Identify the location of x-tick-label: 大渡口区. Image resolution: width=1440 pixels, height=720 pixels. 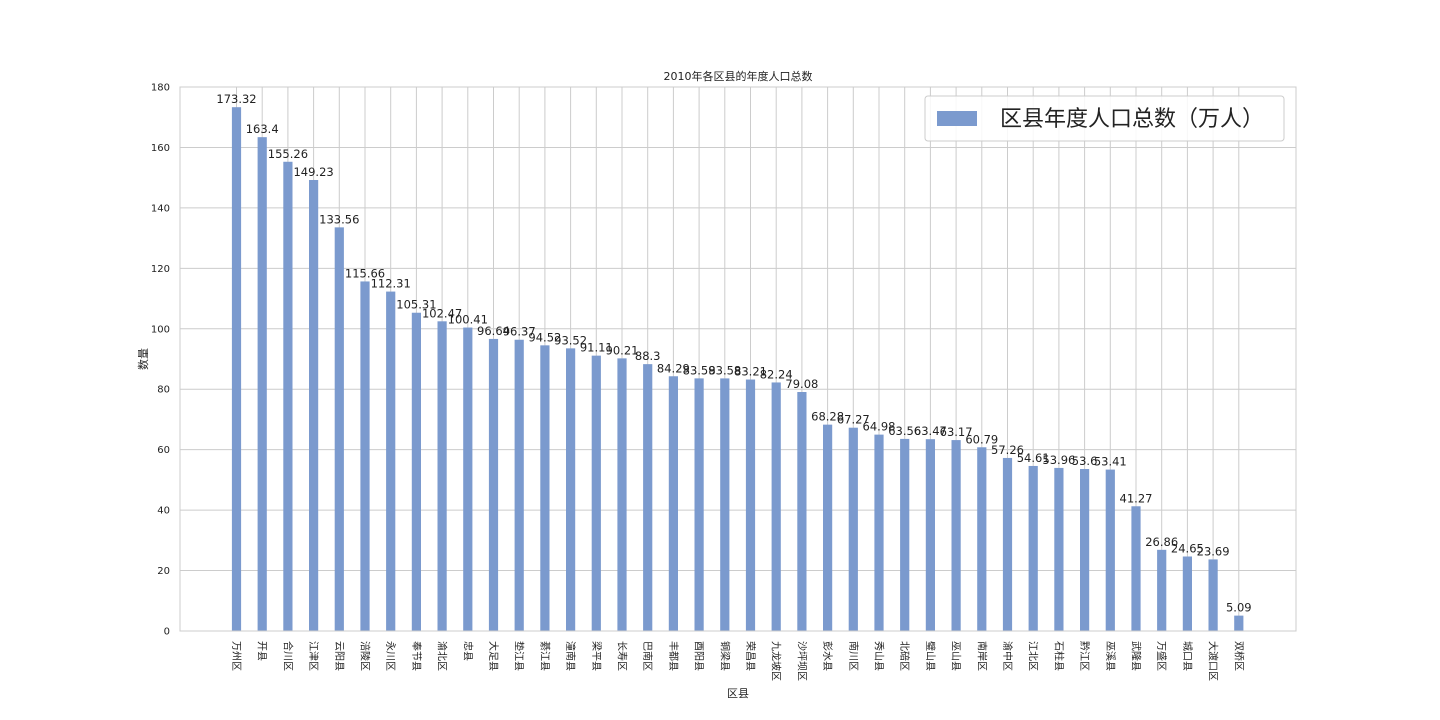
(1213, 661).